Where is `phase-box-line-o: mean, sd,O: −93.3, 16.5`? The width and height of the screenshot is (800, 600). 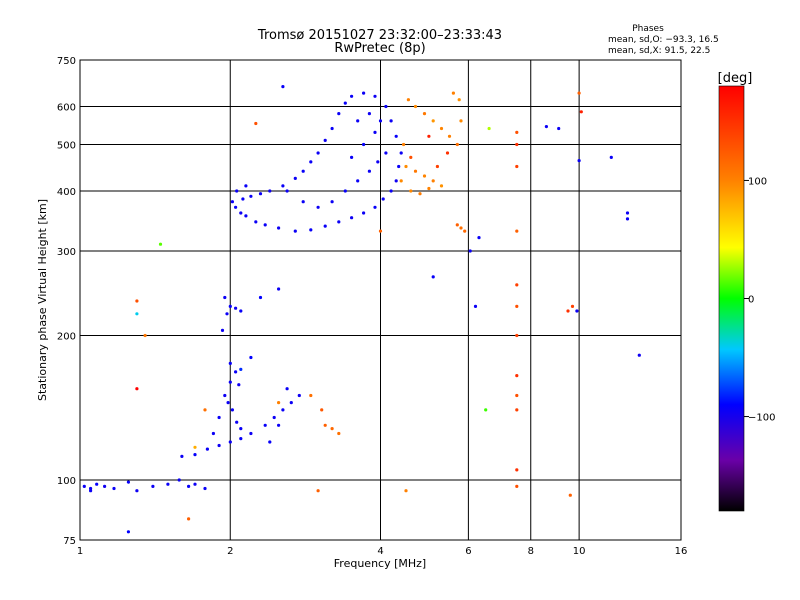
phase-box-line-o: mean, sd,O: −93.3, 16.5 is located at coordinates (663, 40).